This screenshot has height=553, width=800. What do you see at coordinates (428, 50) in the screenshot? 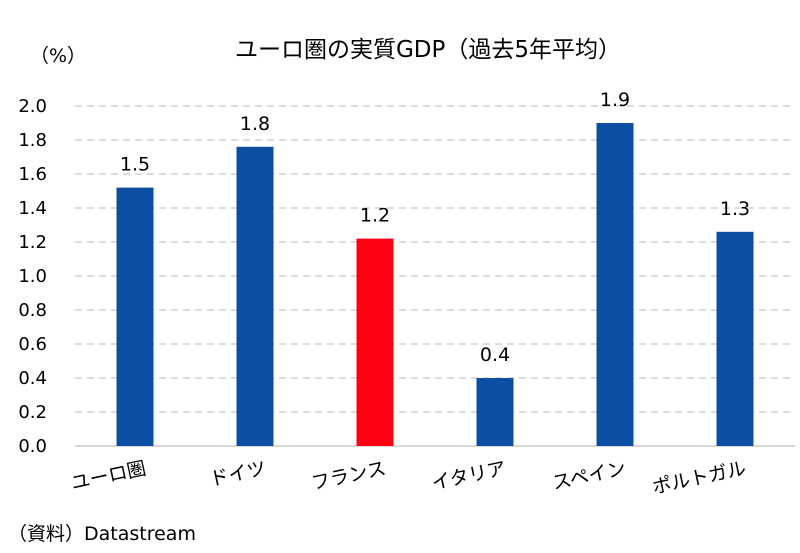
I see `chart-title: ユーロ圏の実質GDP（過去5年平均）` at bounding box center [428, 50].